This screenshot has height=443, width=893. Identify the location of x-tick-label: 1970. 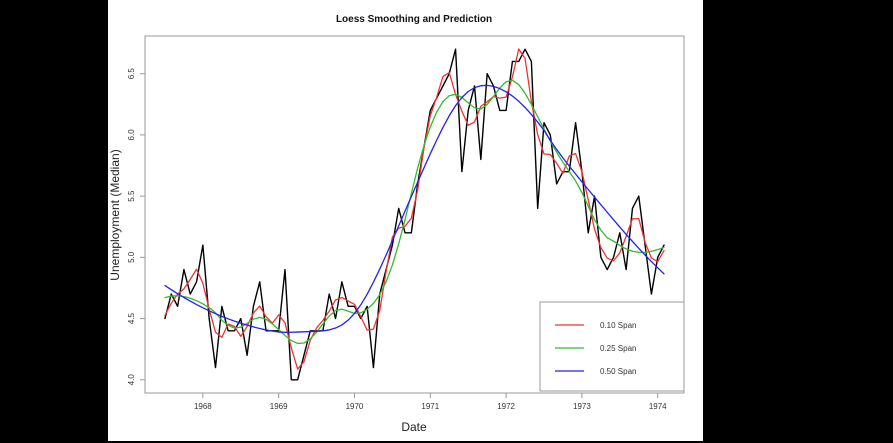
(355, 406).